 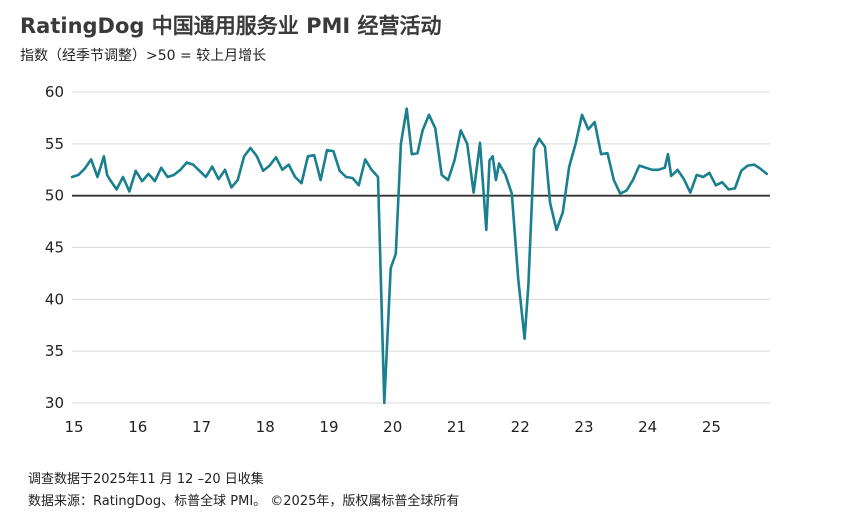 I want to click on x-tick-label: 15, so click(x=73, y=427).